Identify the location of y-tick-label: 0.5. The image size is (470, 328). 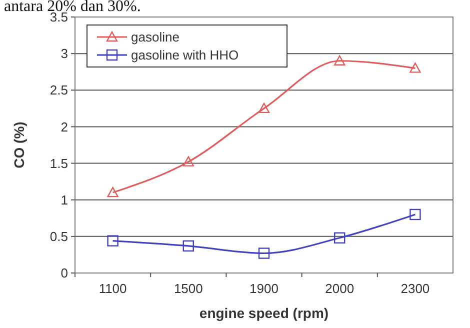
(59, 236).